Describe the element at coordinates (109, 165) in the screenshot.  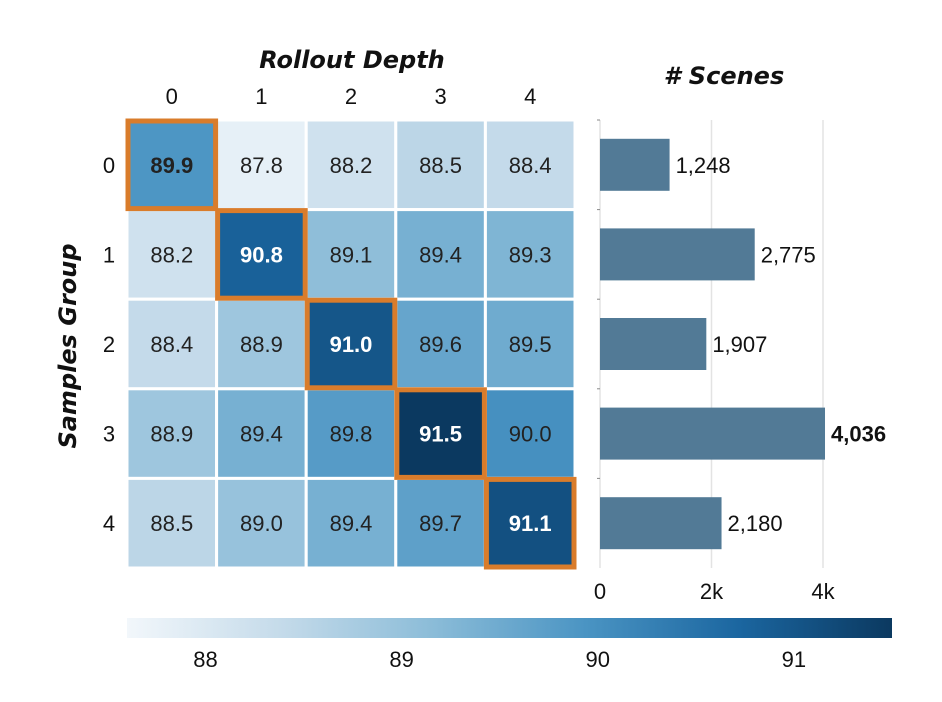
I see `y-tick-label: 0` at that location.